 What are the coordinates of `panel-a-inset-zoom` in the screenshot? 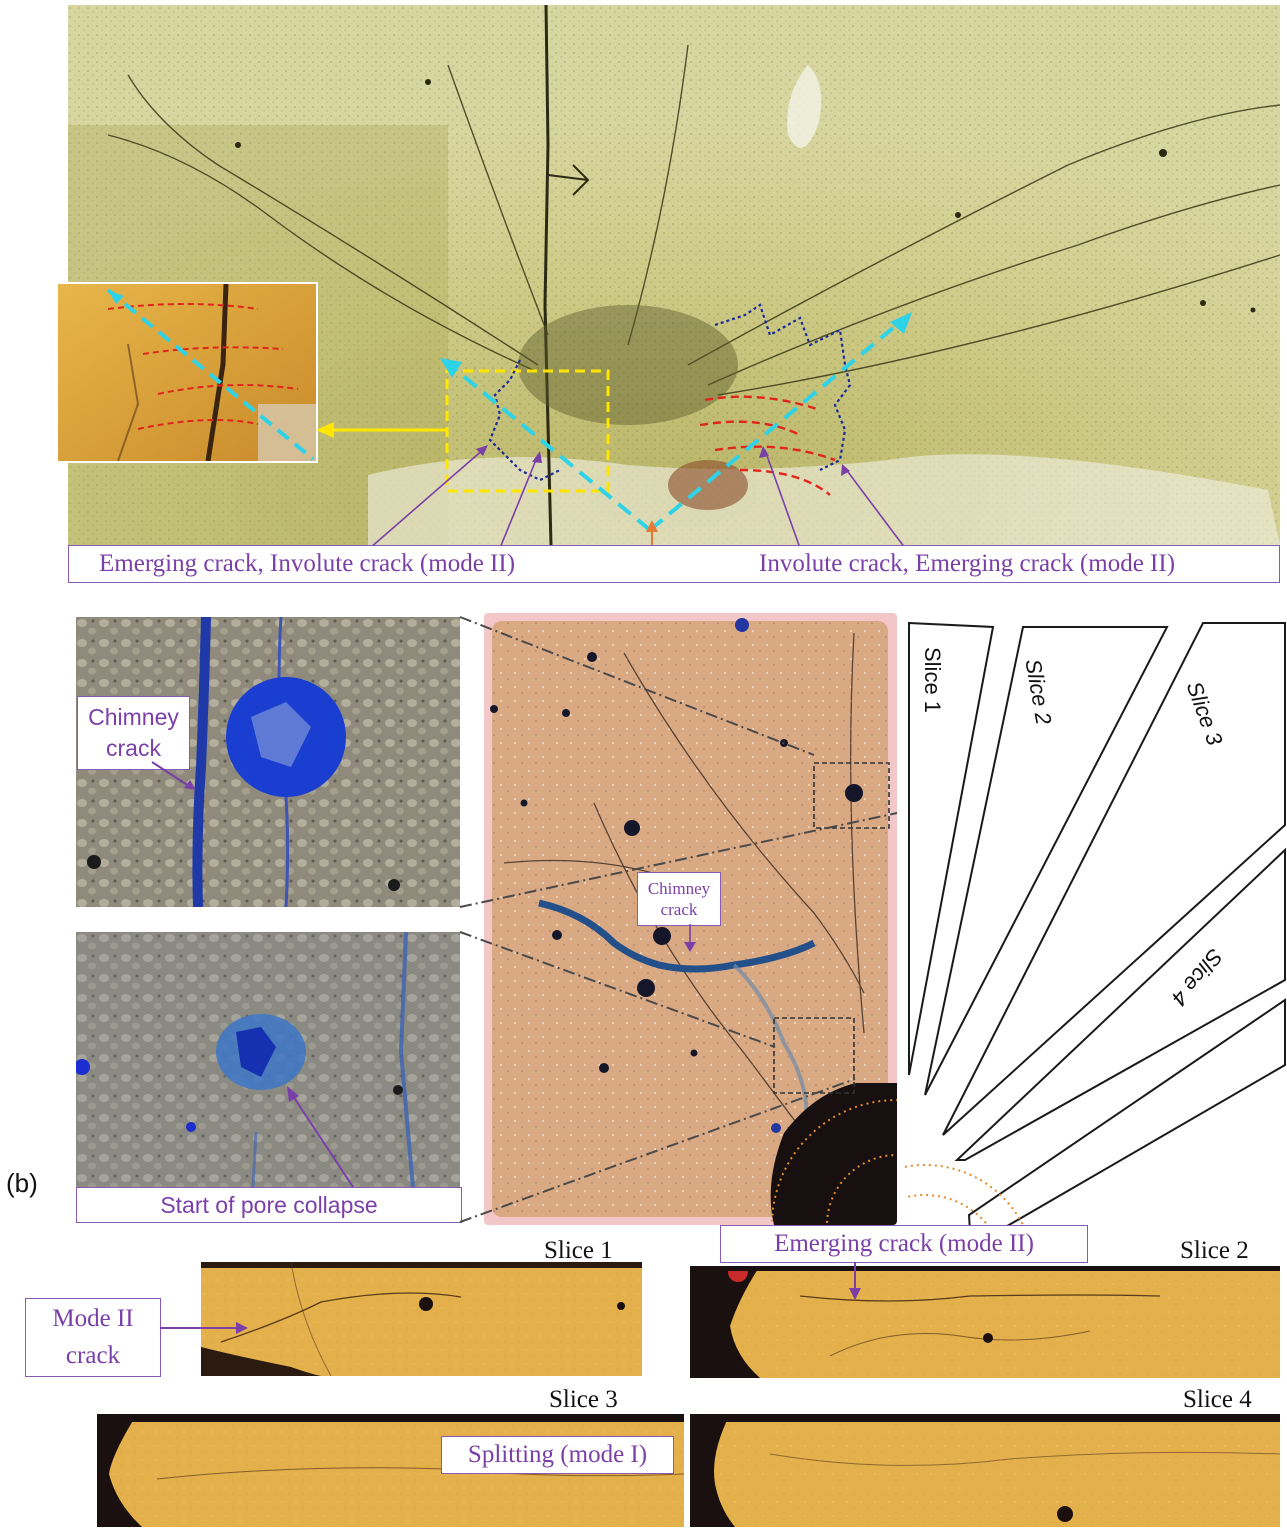 It's located at (187, 372).